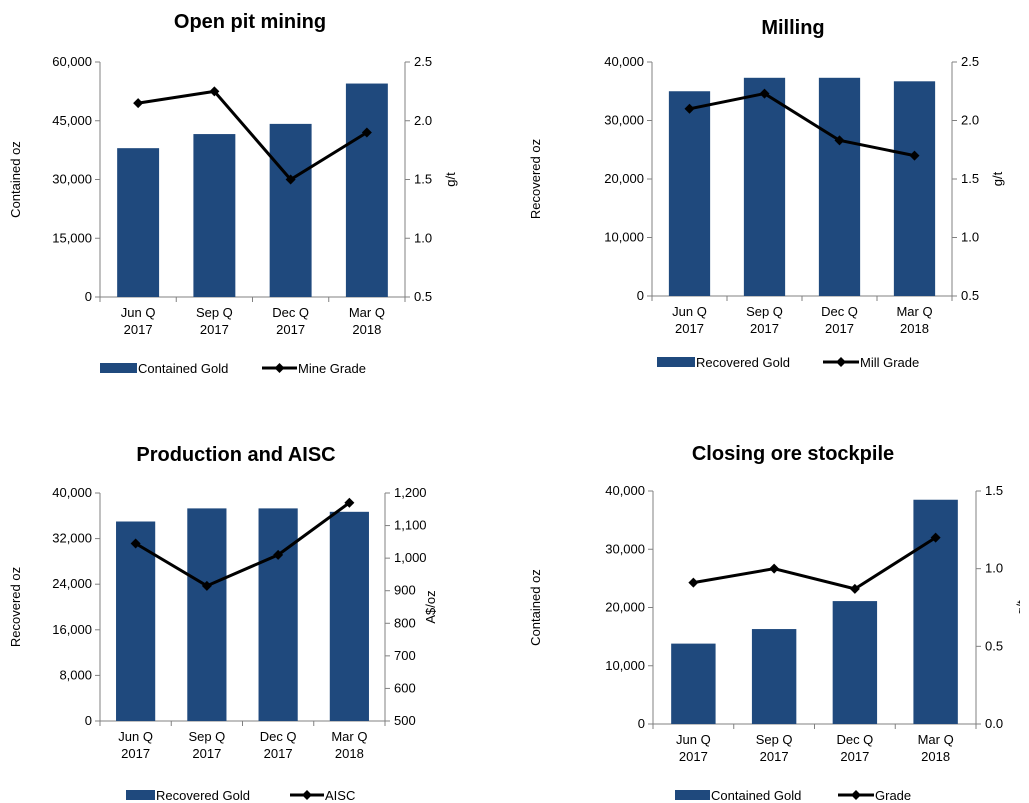 This screenshot has height=803, width=1029. What do you see at coordinates (72, 61) in the screenshot?
I see `y-tick-label: 60,000` at bounding box center [72, 61].